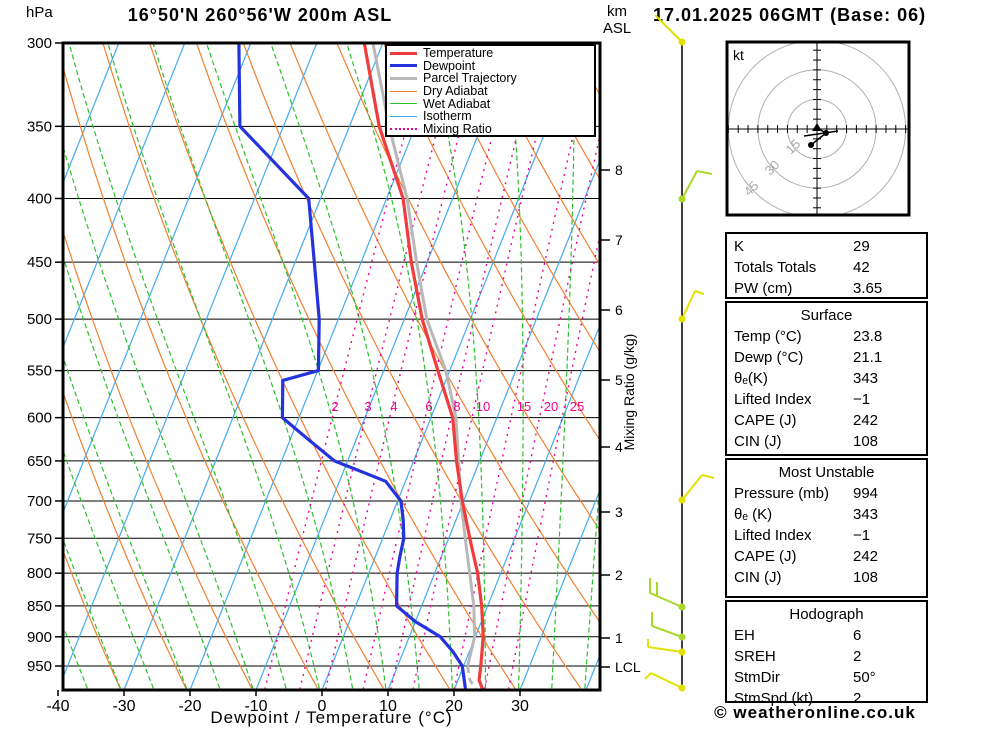 Image resolution: width=1000 pixels, height=733 pixels. I want to click on temperature-curve, so click(423, 366).